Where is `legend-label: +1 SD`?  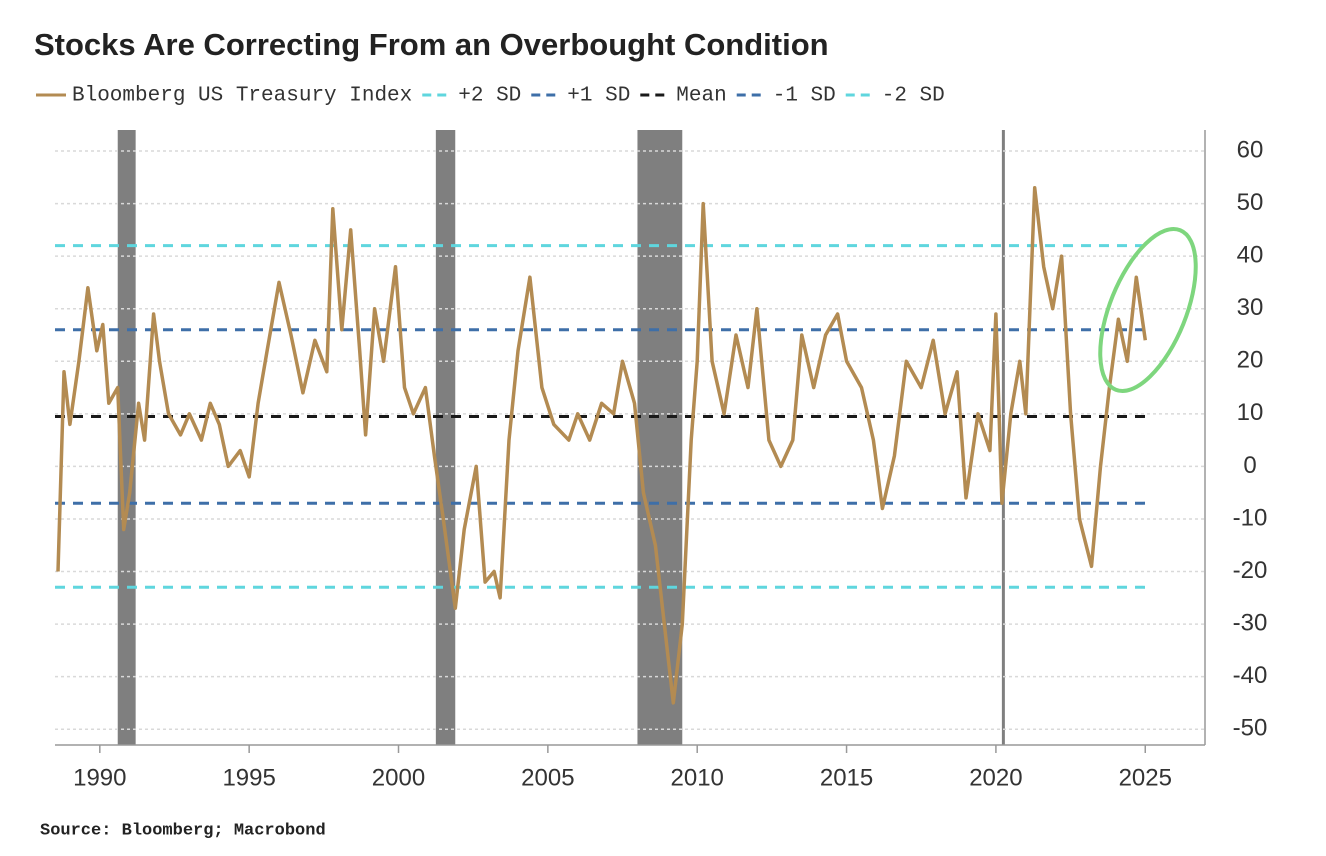 legend-label: +1 SD is located at coordinates (598, 96).